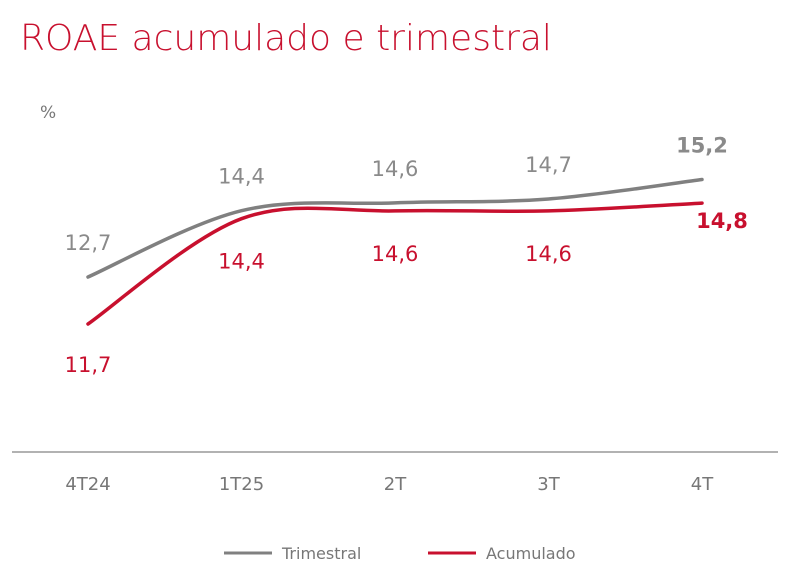 The width and height of the screenshot is (792, 578). What do you see at coordinates (722, 221) in the screenshot?
I see `data-label: 14,8` at bounding box center [722, 221].